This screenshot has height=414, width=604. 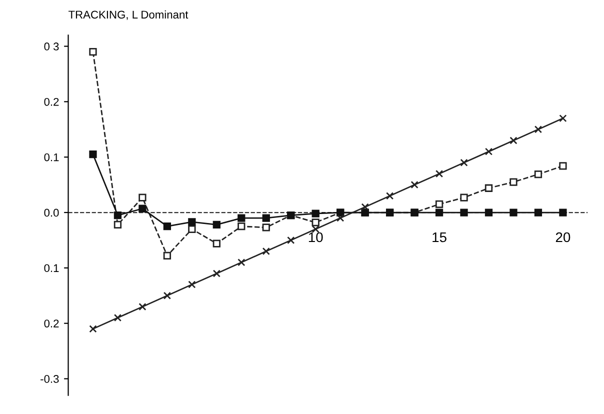 I want to click on y-tick-label: 0 3, so click(x=51, y=46).